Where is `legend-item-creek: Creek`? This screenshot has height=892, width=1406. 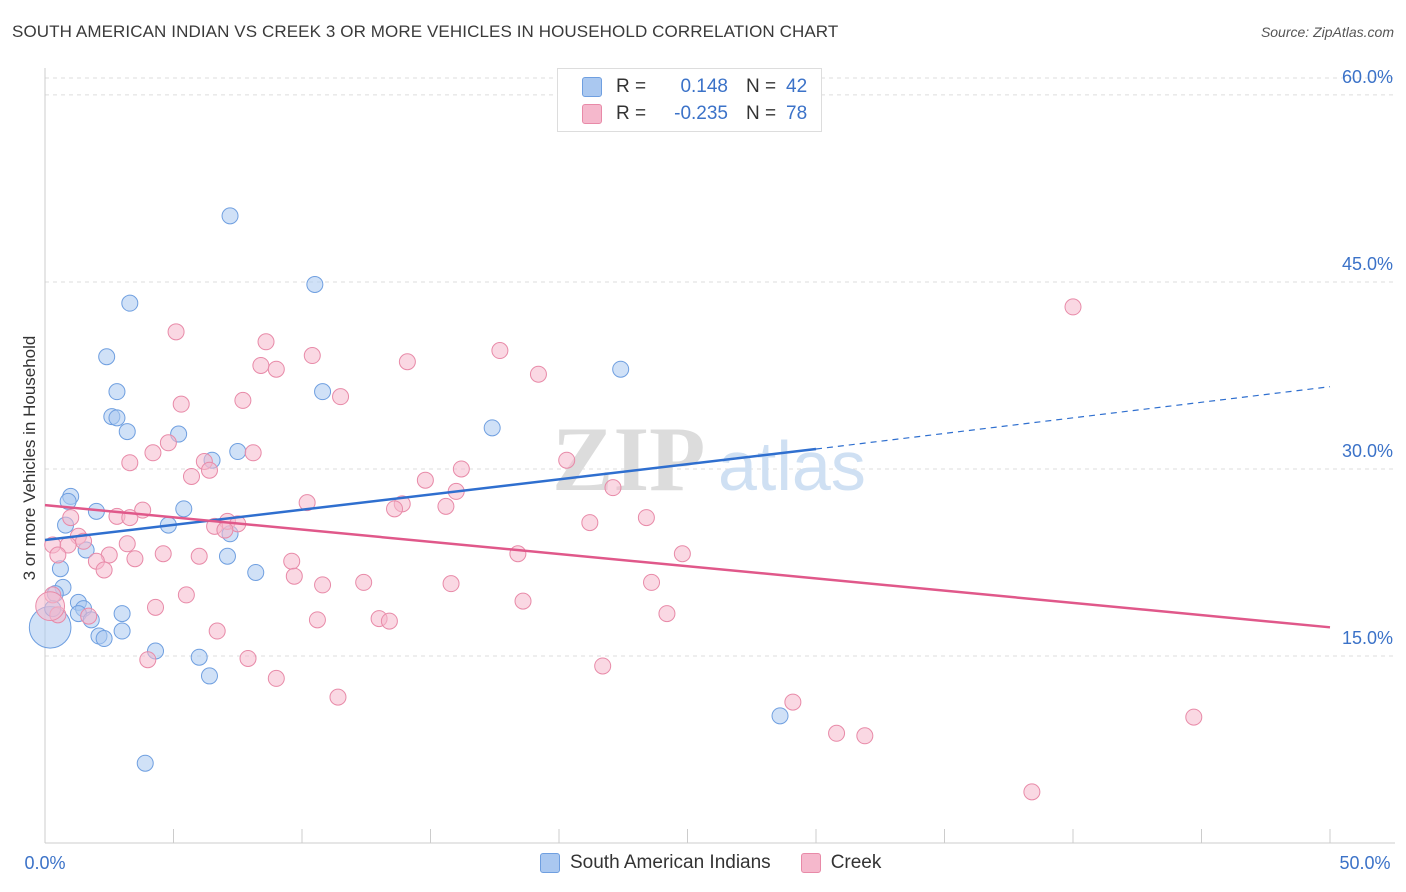 legend-item-creek: Creek is located at coordinates (841, 863).